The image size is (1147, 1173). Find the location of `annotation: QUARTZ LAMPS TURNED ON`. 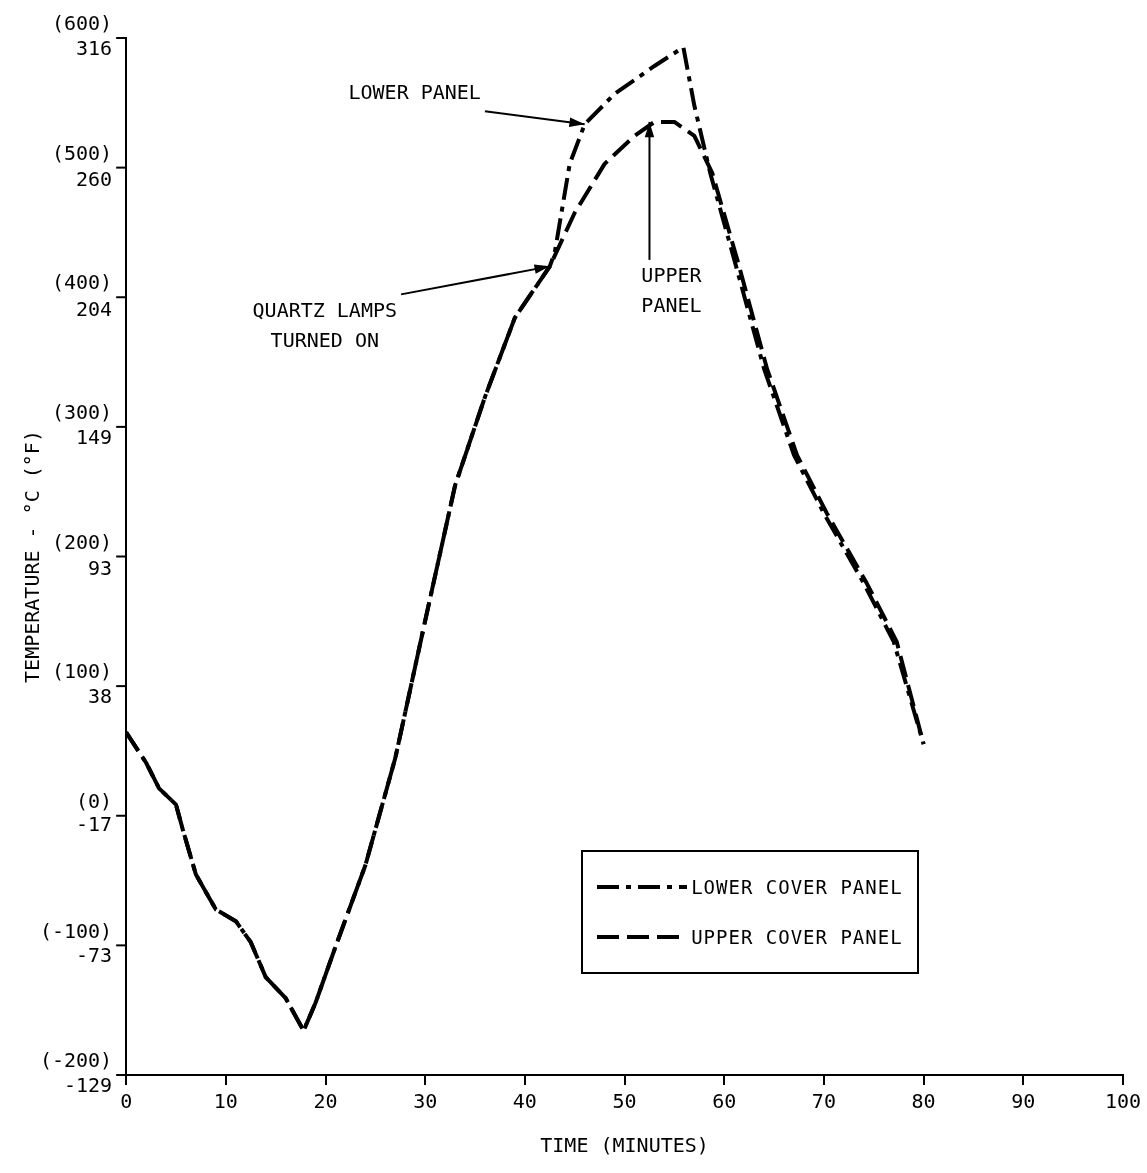

annotation: QUARTZ LAMPS TURNED ON is located at coordinates (325, 324).